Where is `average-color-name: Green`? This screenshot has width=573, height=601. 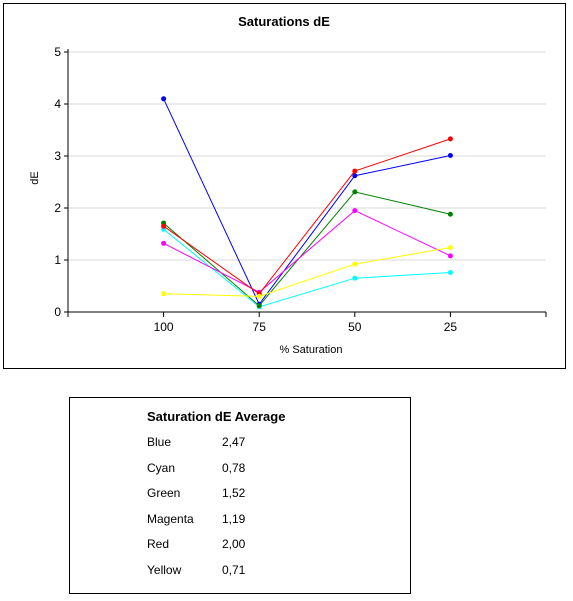
average-color-name: Green is located at coordinates (164, 493).